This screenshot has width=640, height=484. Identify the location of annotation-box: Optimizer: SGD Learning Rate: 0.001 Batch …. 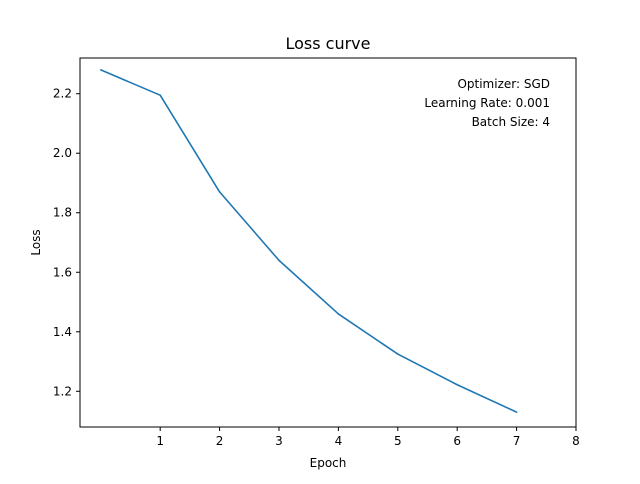
(487, 103).